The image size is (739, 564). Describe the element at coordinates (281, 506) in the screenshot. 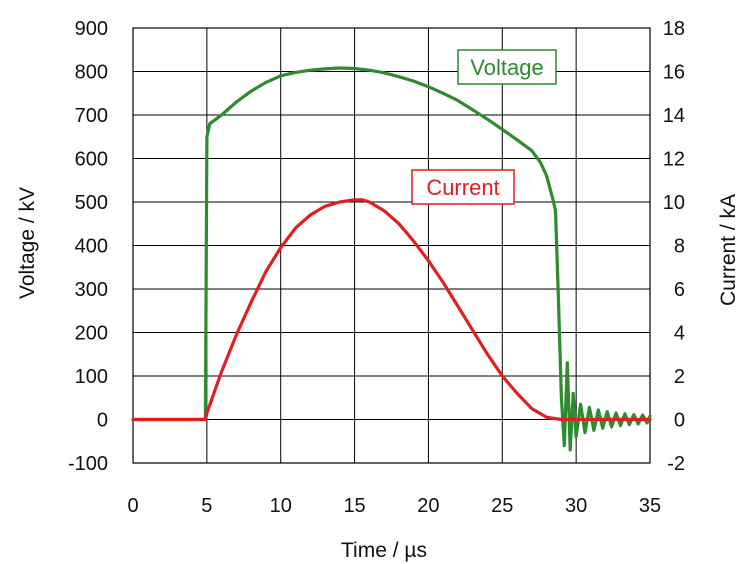

I see `x-tick-label: 10` at that location.